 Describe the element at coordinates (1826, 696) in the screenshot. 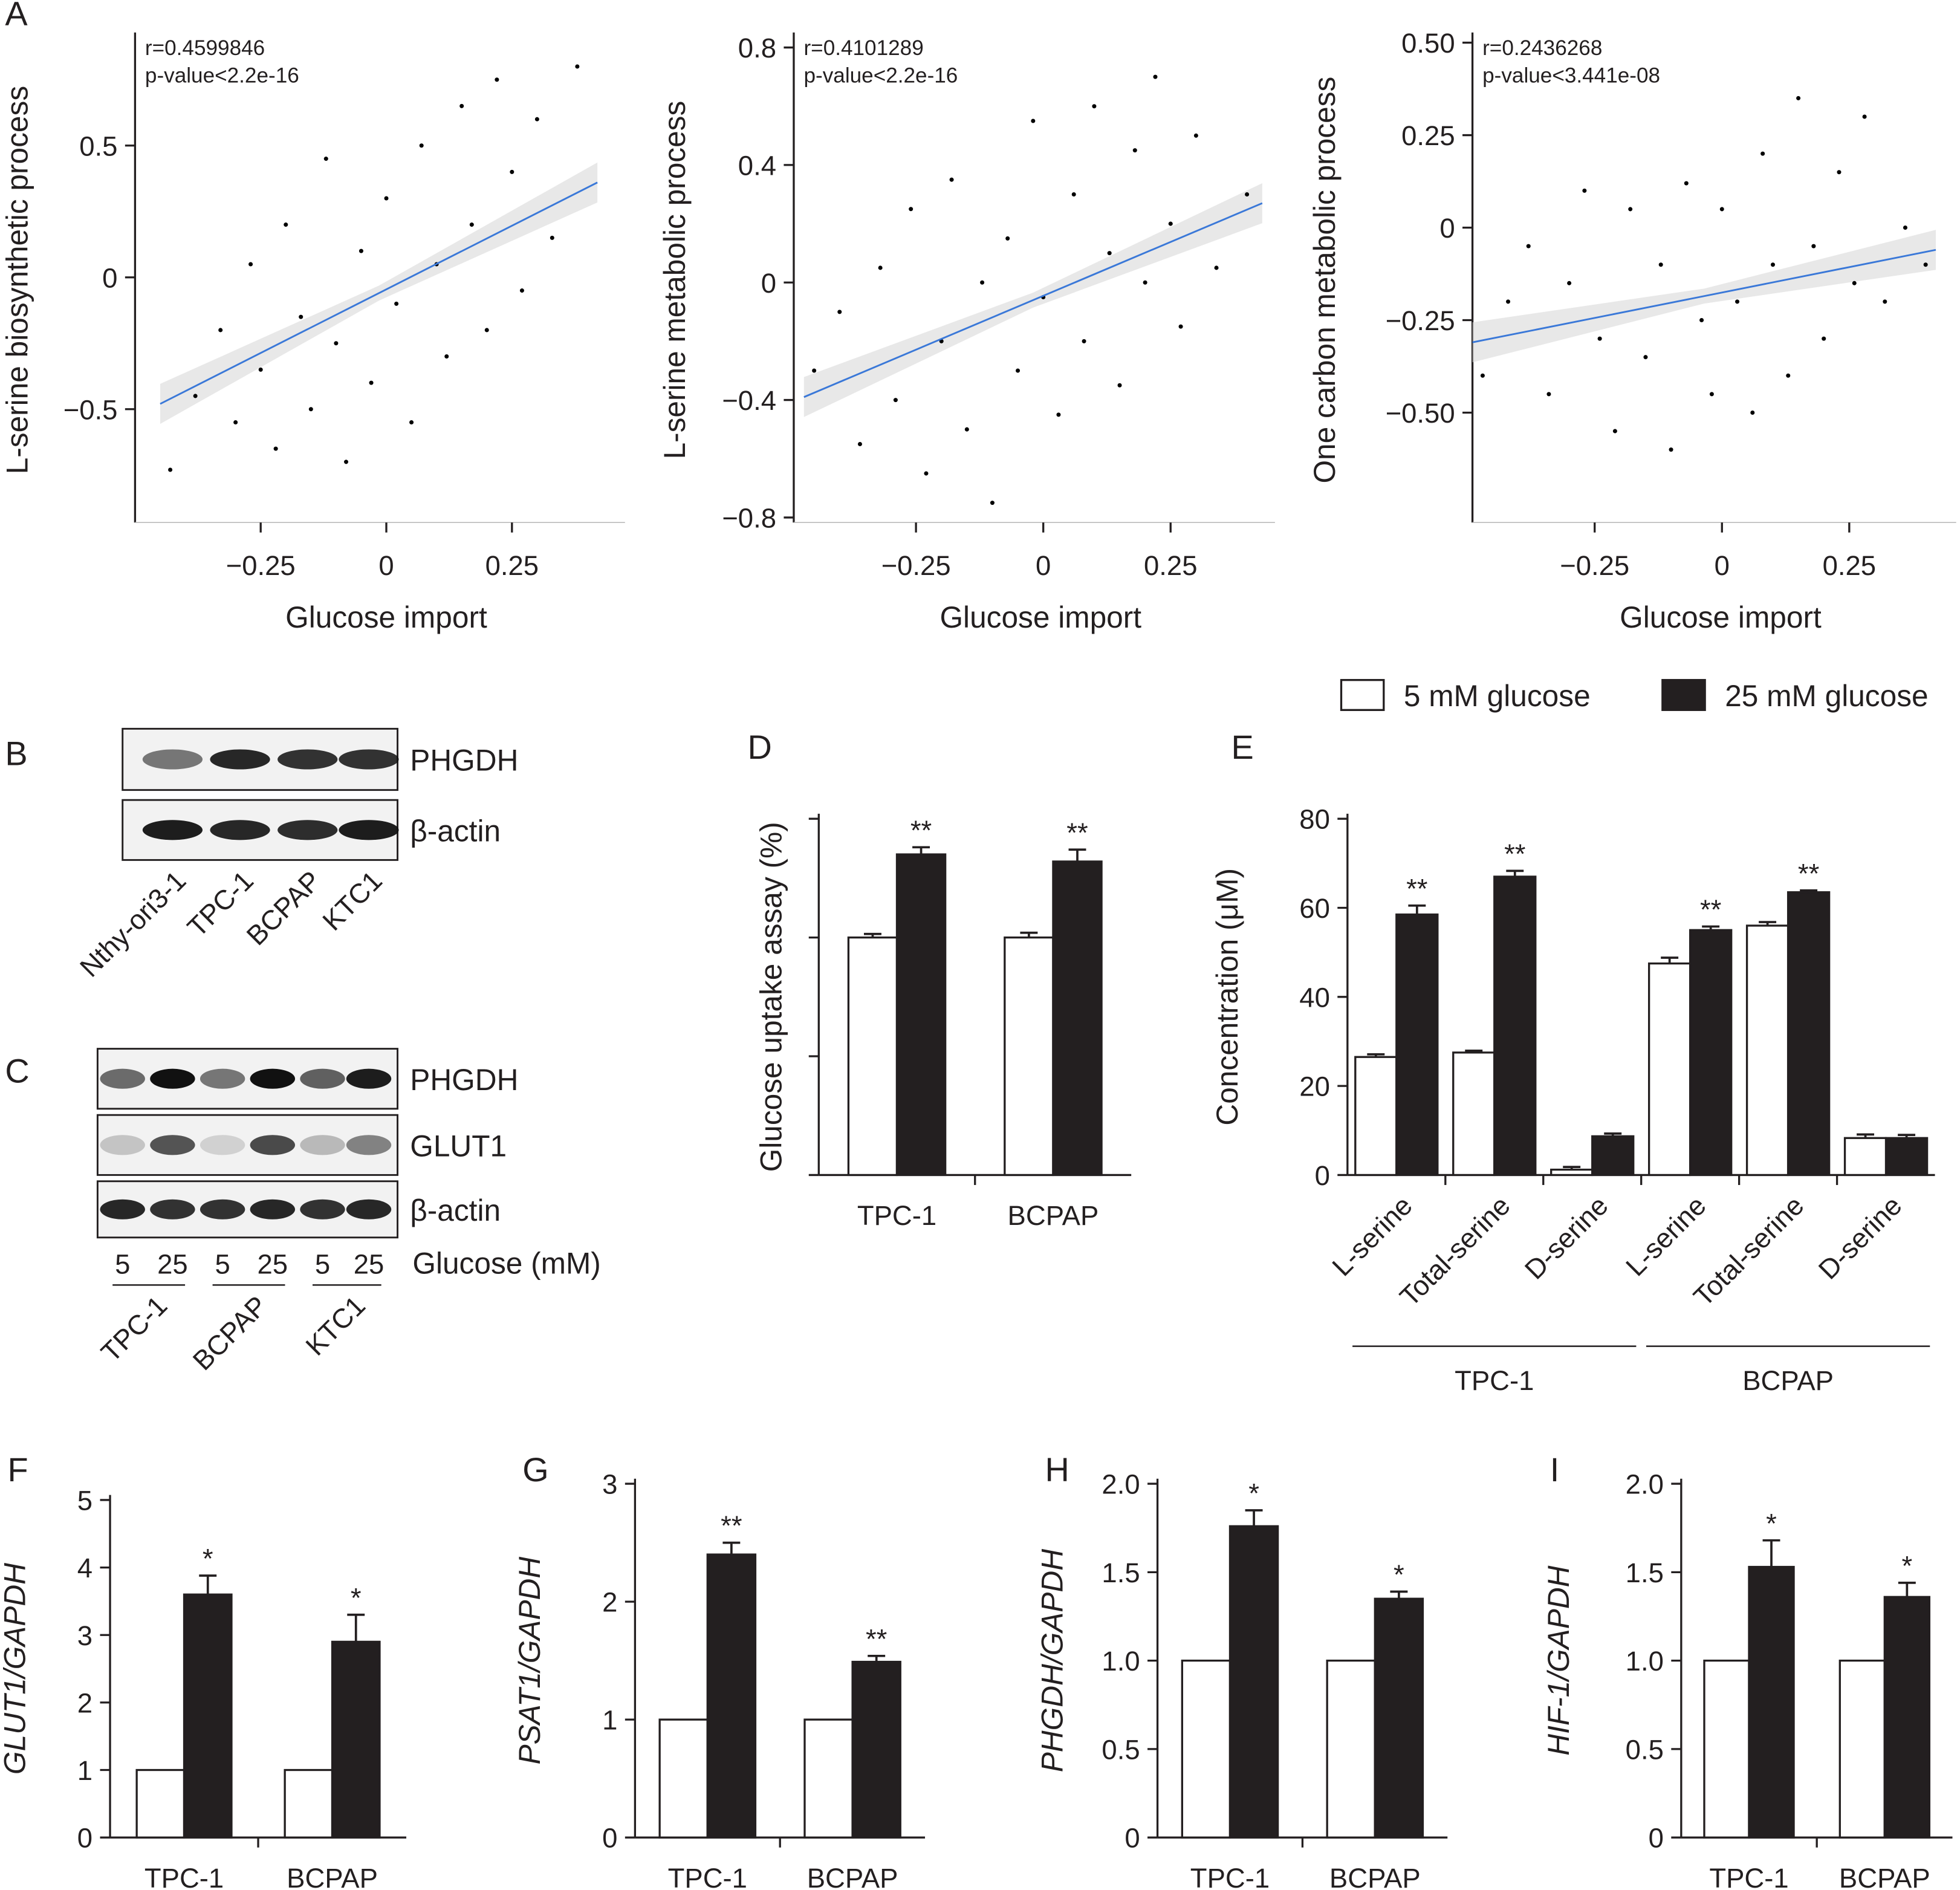

I see `legend-label: 25 mM glucose` at that location.